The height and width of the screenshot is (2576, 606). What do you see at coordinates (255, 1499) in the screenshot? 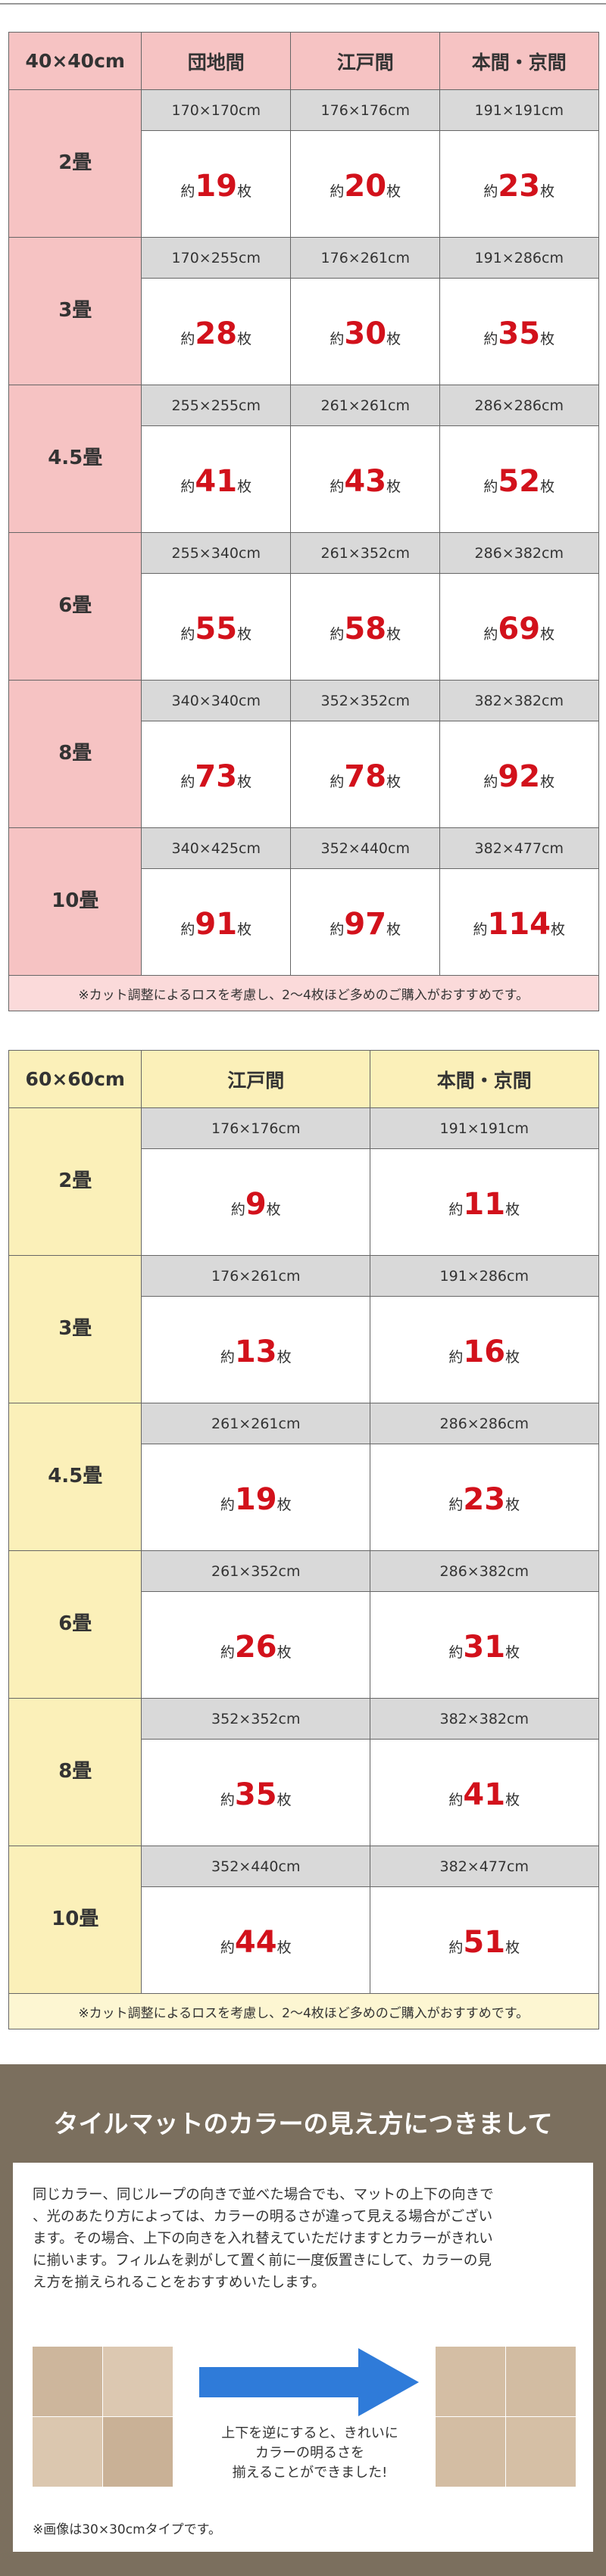
I see `count-number: 19` at bounding box center [255, 1499].